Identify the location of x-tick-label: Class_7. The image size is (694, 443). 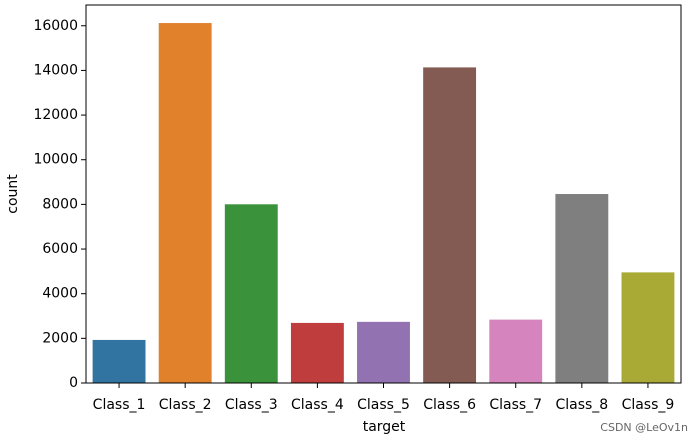
(515, 405).